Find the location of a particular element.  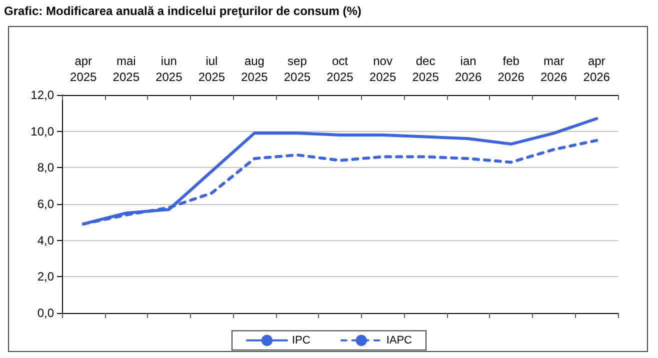

x-tick-label: nov 2025 is located at coordinates (382, 69).